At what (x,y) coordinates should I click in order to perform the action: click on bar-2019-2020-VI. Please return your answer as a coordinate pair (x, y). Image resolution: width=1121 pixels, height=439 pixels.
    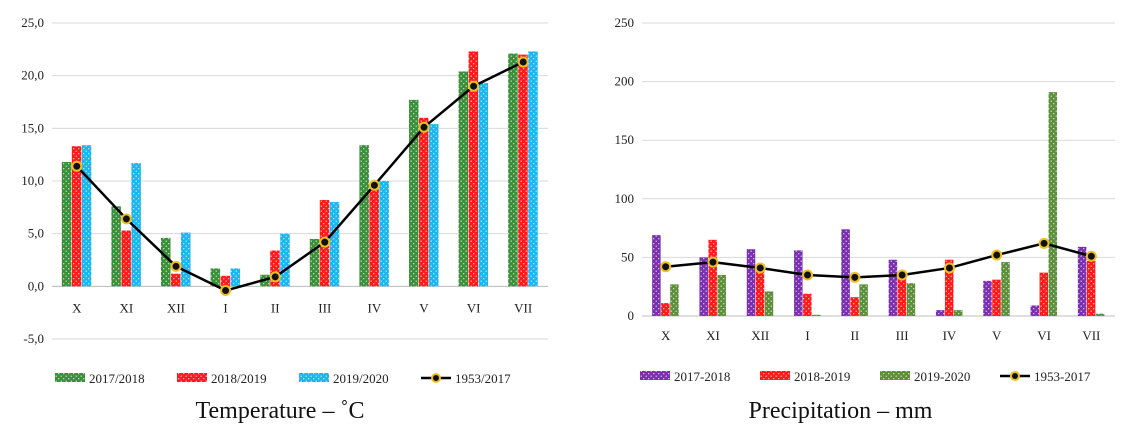
    Looking at the image, I should click on (483, 185).